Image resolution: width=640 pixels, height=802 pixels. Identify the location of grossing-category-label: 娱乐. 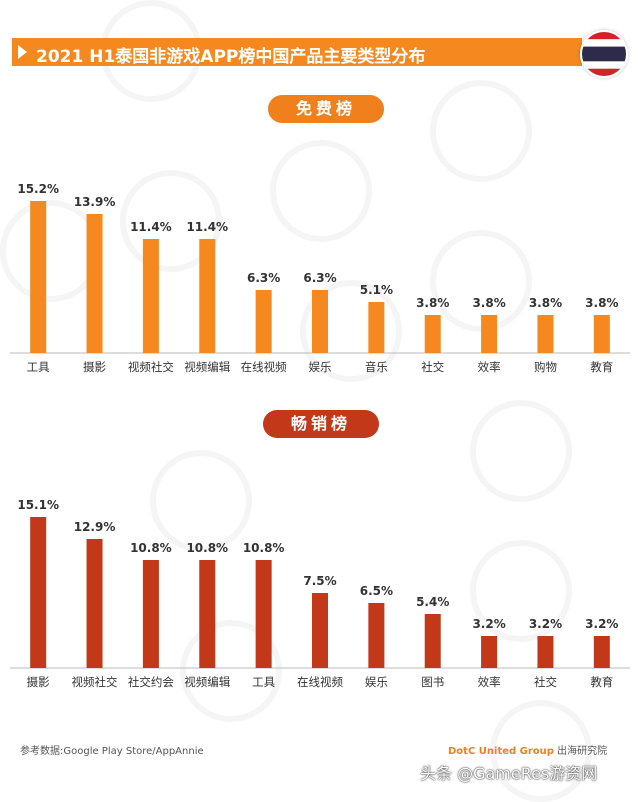
(376, 682).